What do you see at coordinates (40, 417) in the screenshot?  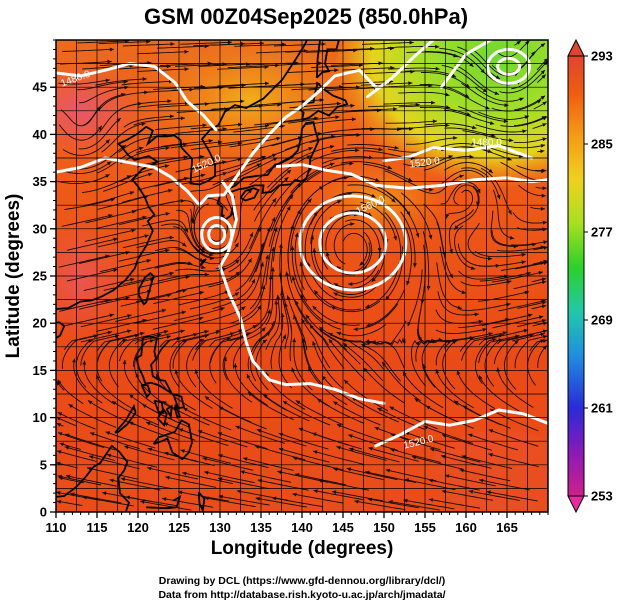 I see `y-tick-label: 10` at bounding box center [40, 417].